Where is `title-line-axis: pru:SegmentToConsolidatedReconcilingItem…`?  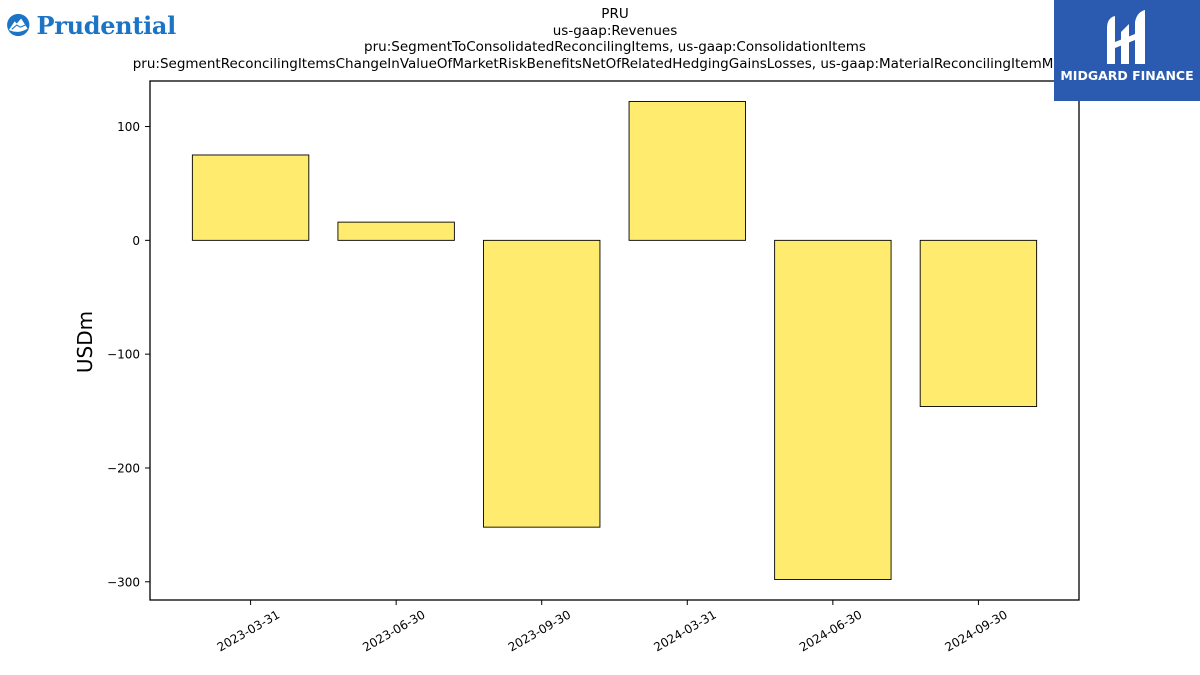 title-line-axis: pru:SegmentToConsolidatedReconcilingItem… is located at coordinates (615, 47).